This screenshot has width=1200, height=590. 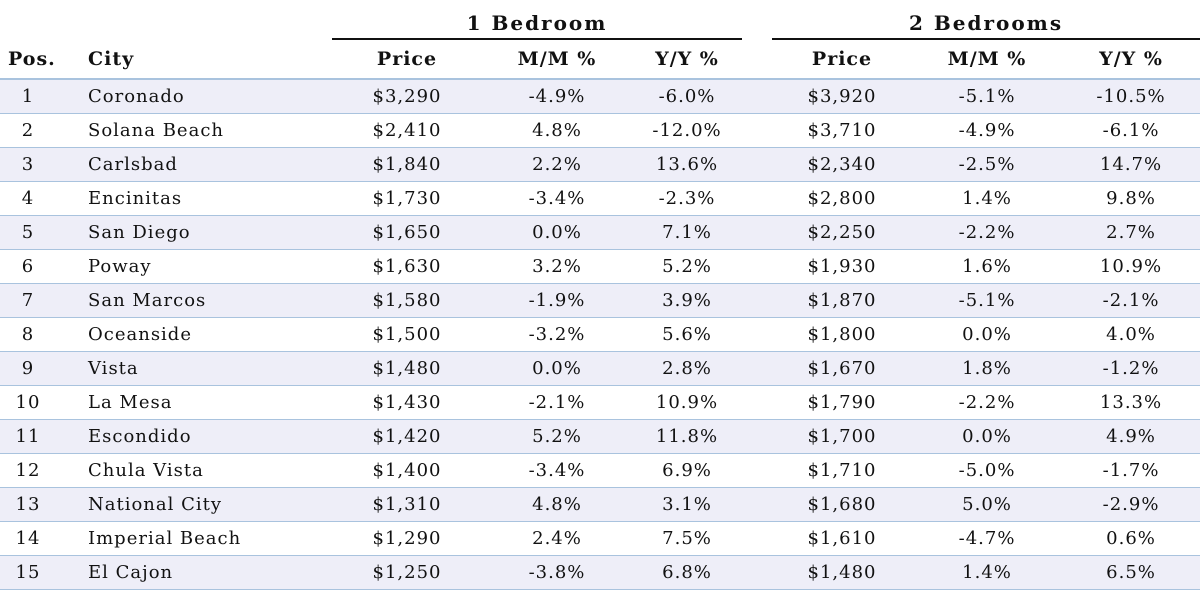 I want to click on cell-price-1br: $2,410, so click(x=407, y=130).